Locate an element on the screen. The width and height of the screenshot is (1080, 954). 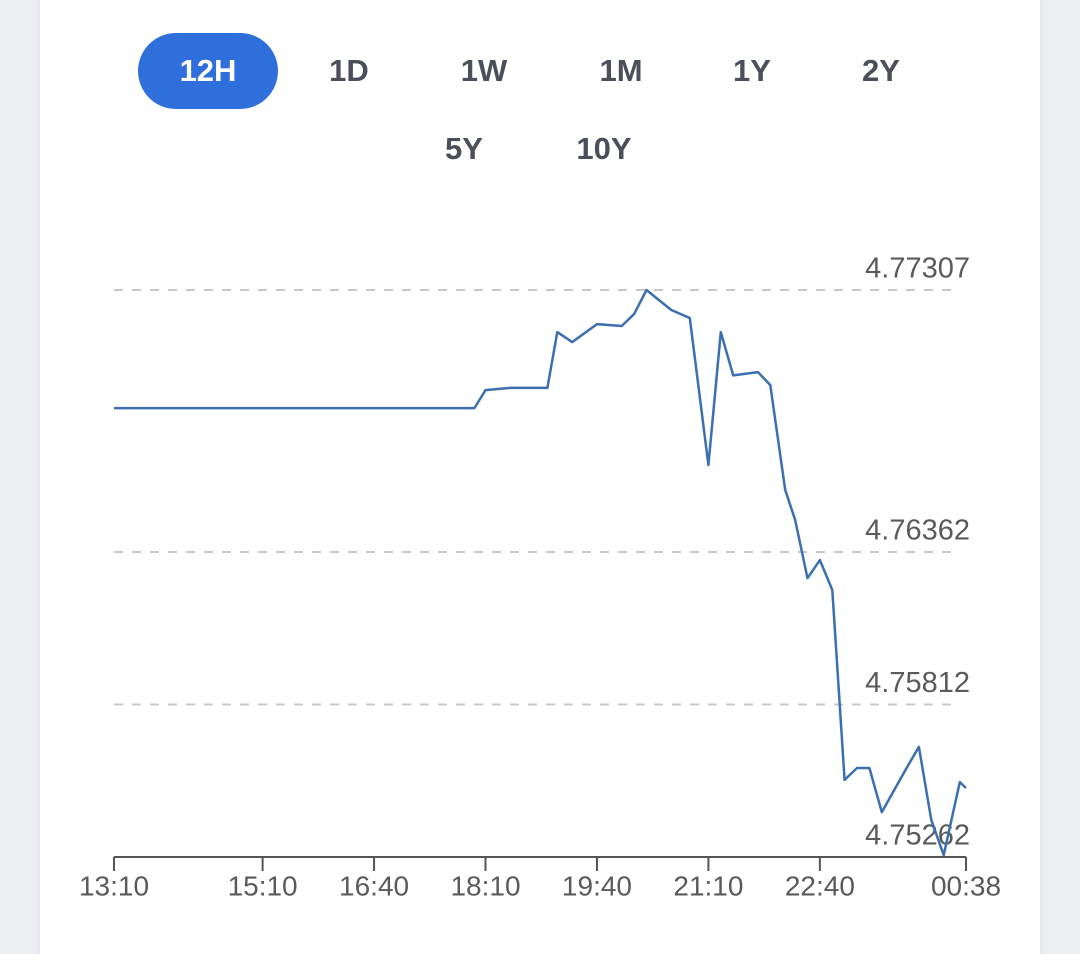
x-tick-label: 00:38 is located at coordinates (966, 885).